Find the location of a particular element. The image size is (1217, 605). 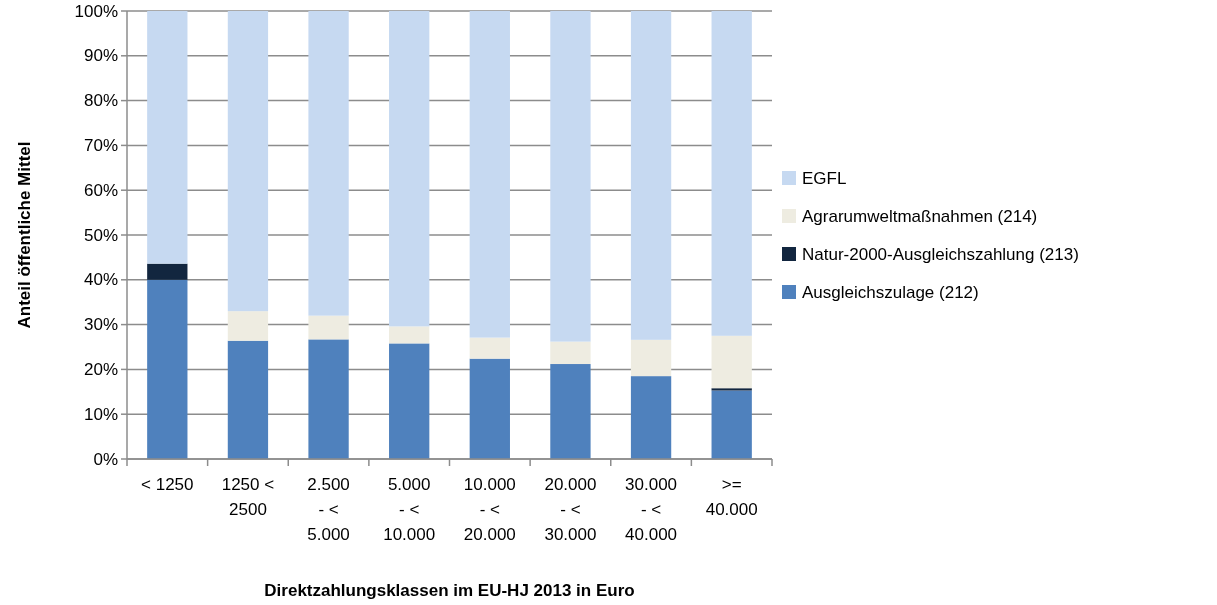

legend-label: Natur-2000-Ausgleichszahlung (213) is located at coordinates (940, 254).